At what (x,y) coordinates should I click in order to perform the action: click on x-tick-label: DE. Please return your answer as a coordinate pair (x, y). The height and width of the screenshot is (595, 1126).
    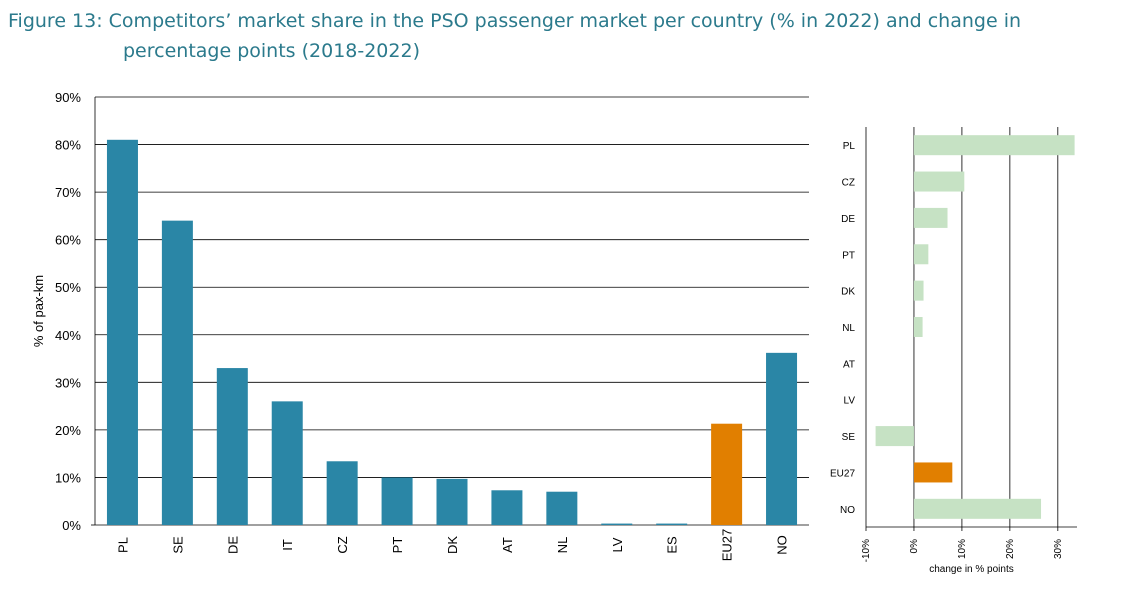
    Looking at the image, I should click on (232, 545).